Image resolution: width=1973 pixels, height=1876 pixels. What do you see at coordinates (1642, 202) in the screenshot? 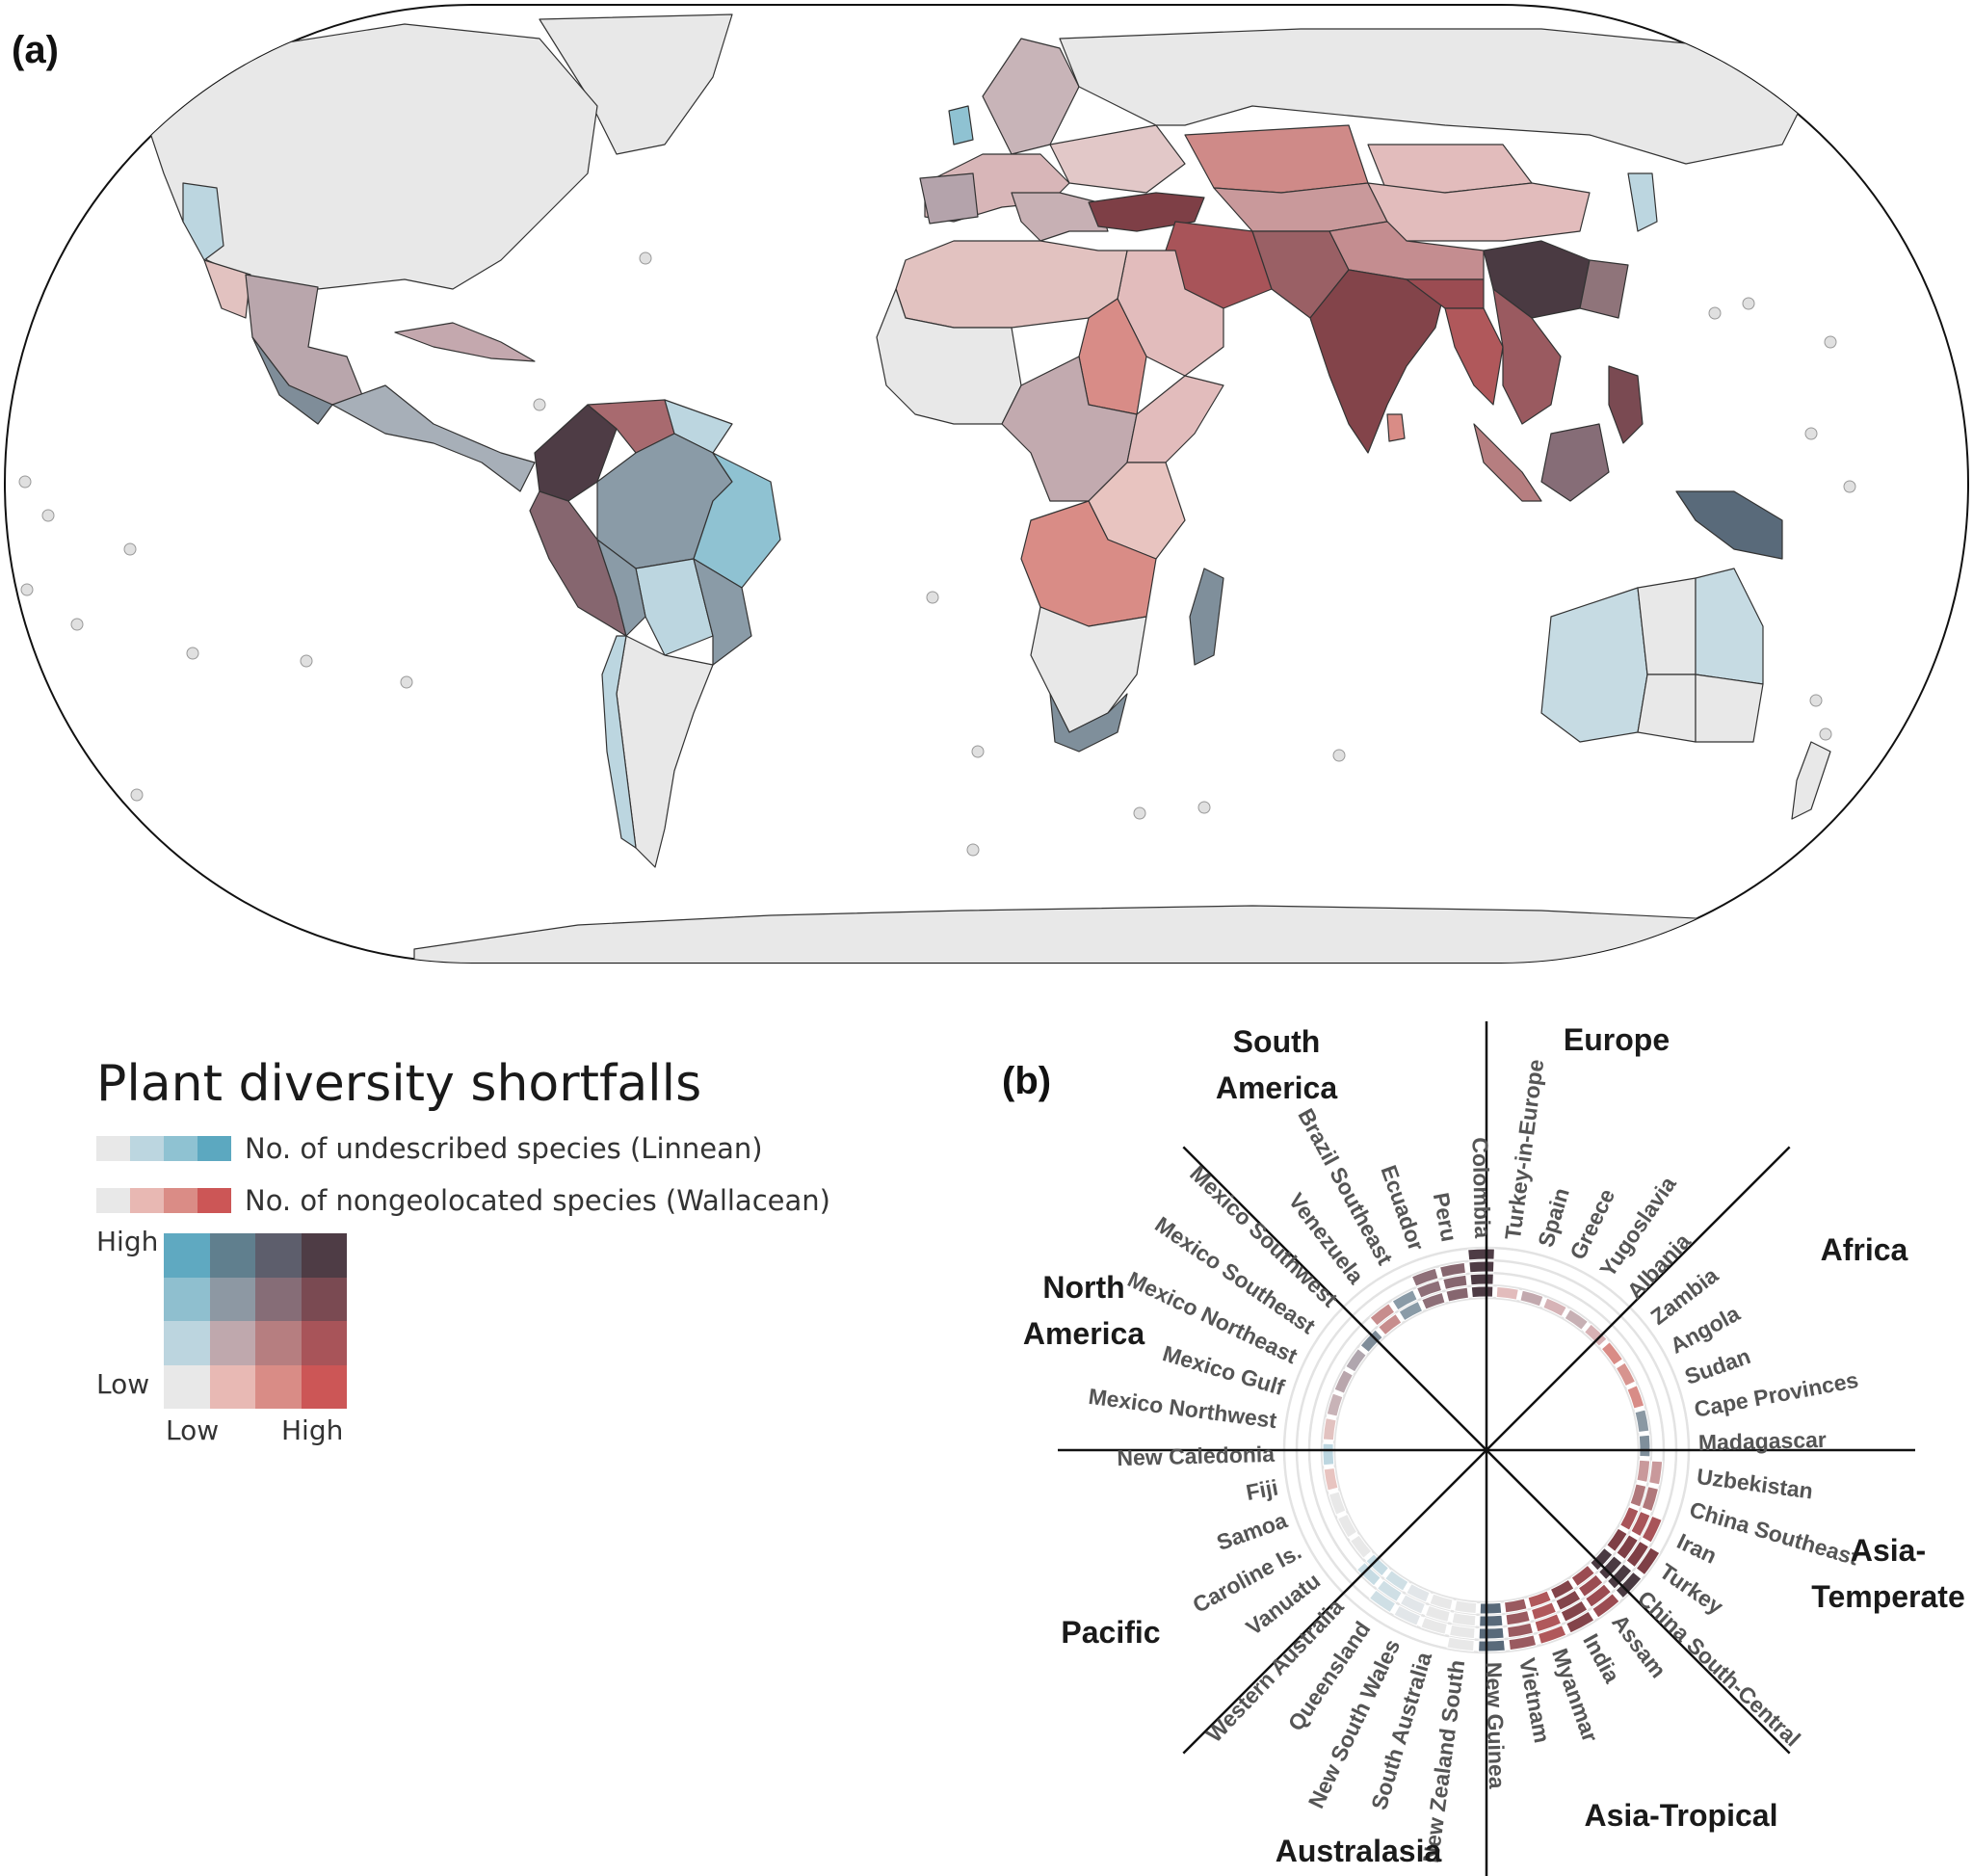
I see `japan-region` at bounding box center [1642, 202].